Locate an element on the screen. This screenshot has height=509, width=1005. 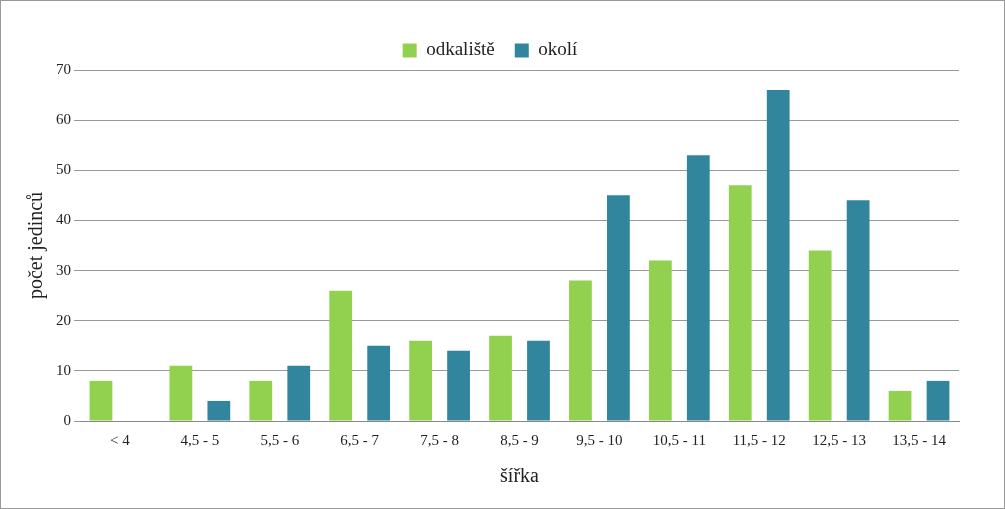
x-tick-label: 4,5 - 5 is located at coordinates (200, 439).